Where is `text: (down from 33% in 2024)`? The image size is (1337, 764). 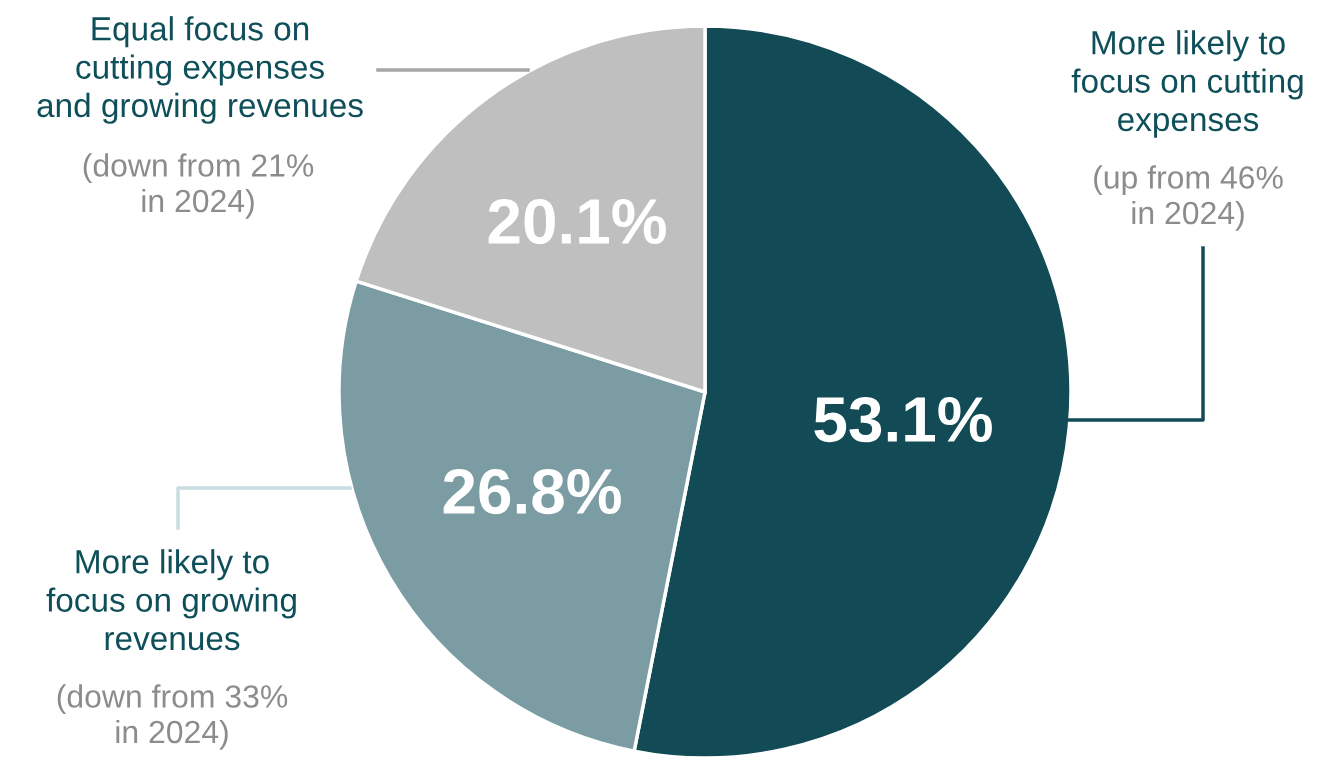 text: (down from 33% in 2024) is located at coordinates (172, 717).